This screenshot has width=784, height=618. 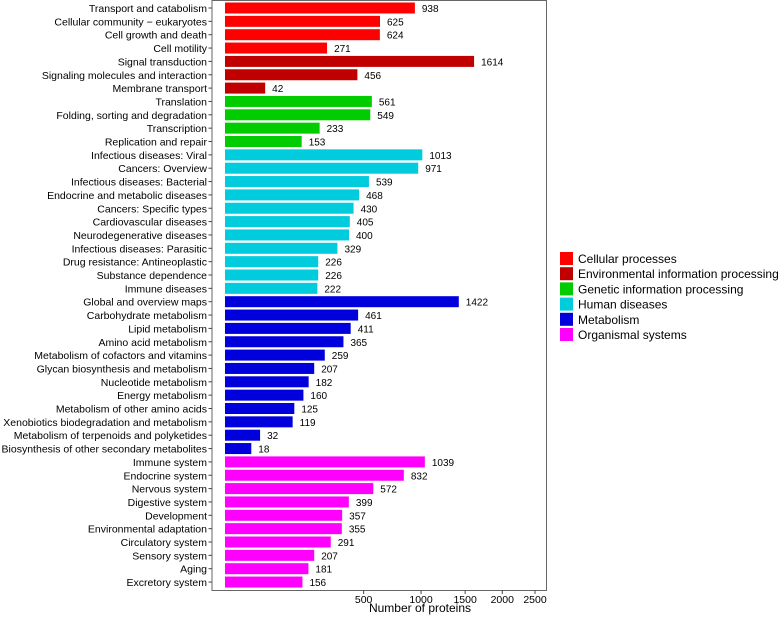 What do you see at coordinates (170, 490) in the screenshot?
I see `bar-category-label: Nervous system` at bounding box center [170, 490].